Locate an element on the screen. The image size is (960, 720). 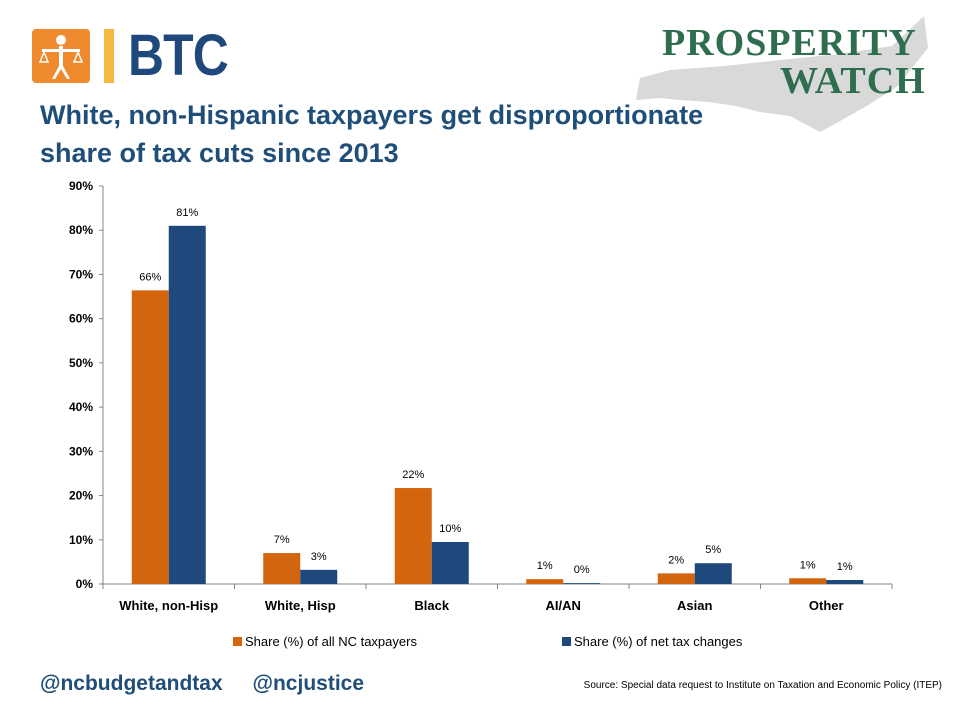
btc-logo: BTC is located at coordinates (138, 56).